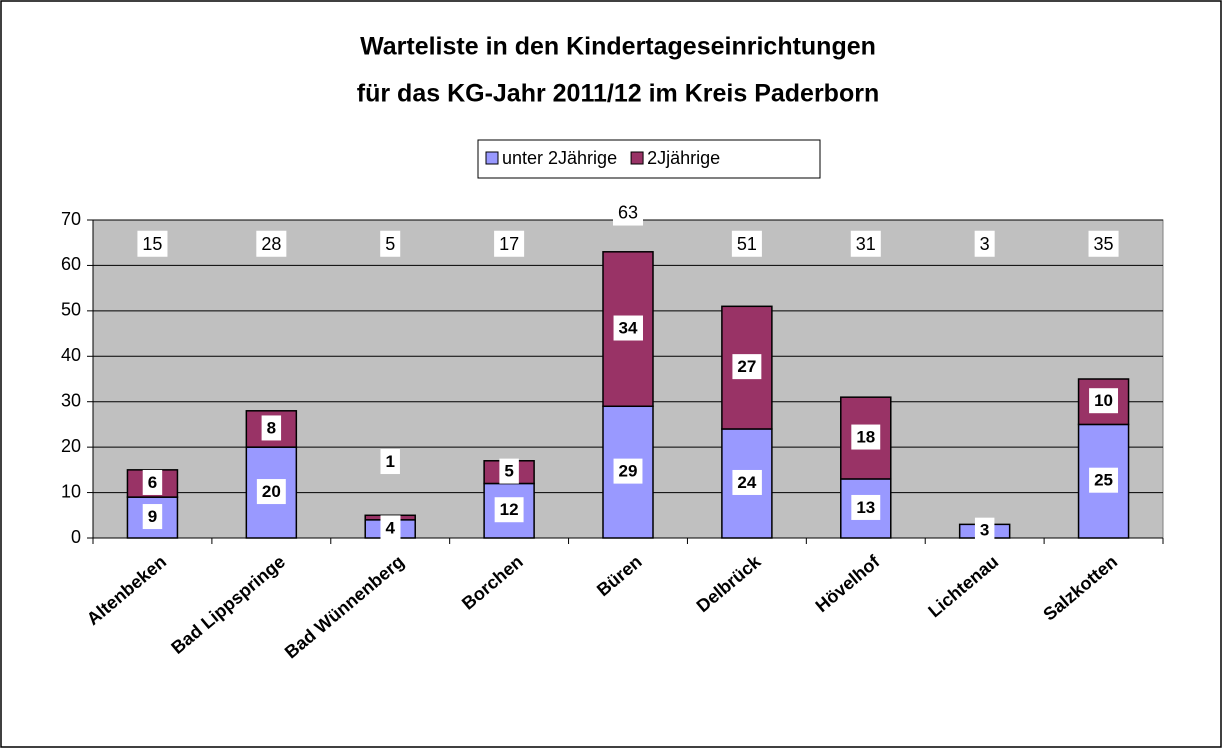  Describe the element at coordinates (71, 264) in the screenshot. I see `y-tick-label: 60` at that location.